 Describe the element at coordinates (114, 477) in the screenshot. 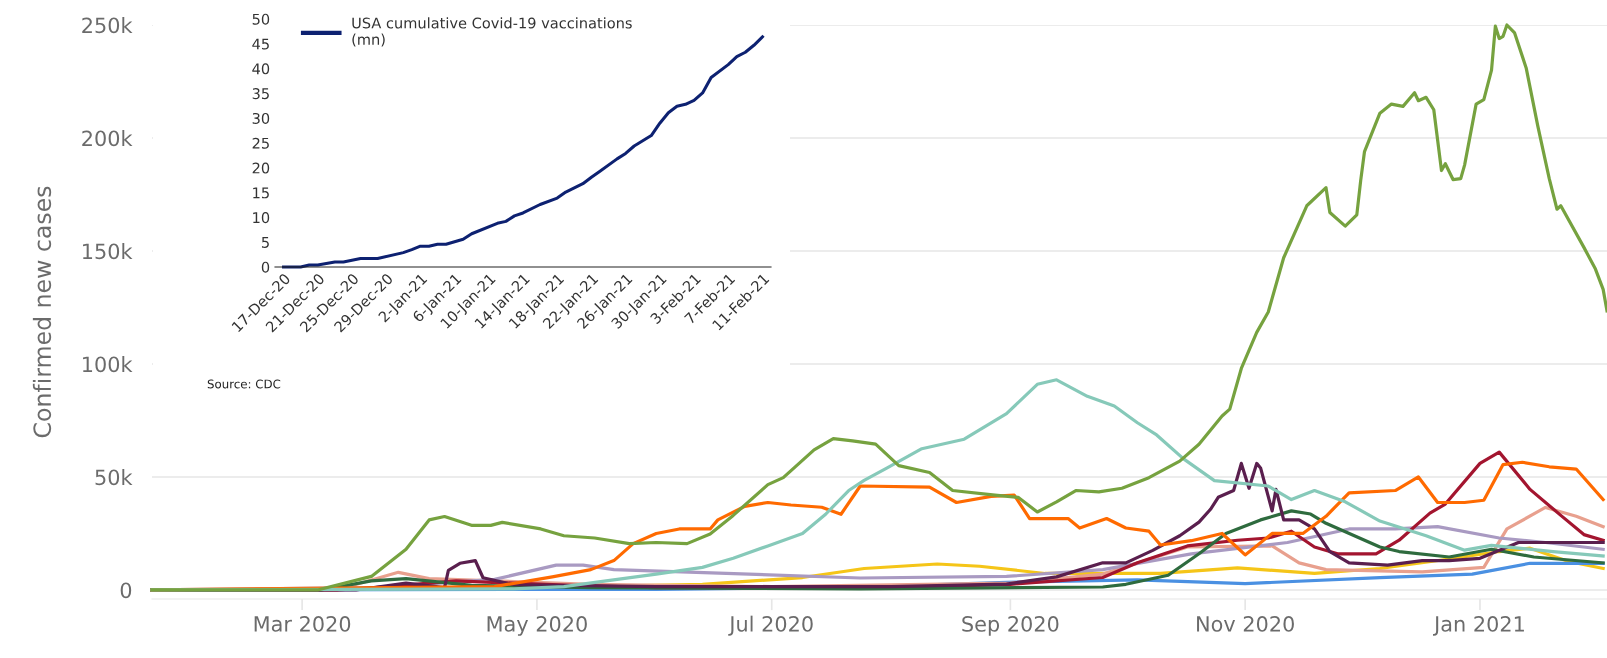

I see `y-tick-label: 50k` at that location.